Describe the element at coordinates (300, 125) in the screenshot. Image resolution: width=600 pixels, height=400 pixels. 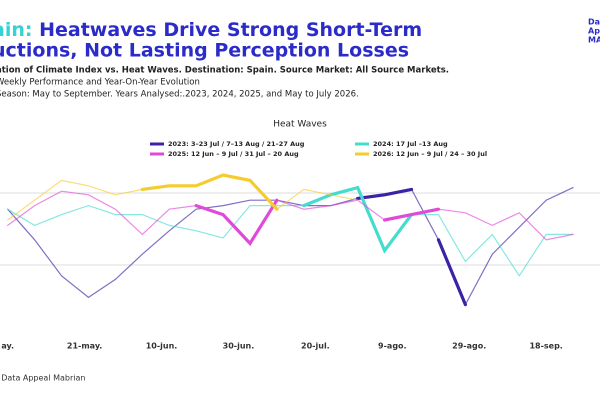
I see `legend-title: Heat Waves` at that location.